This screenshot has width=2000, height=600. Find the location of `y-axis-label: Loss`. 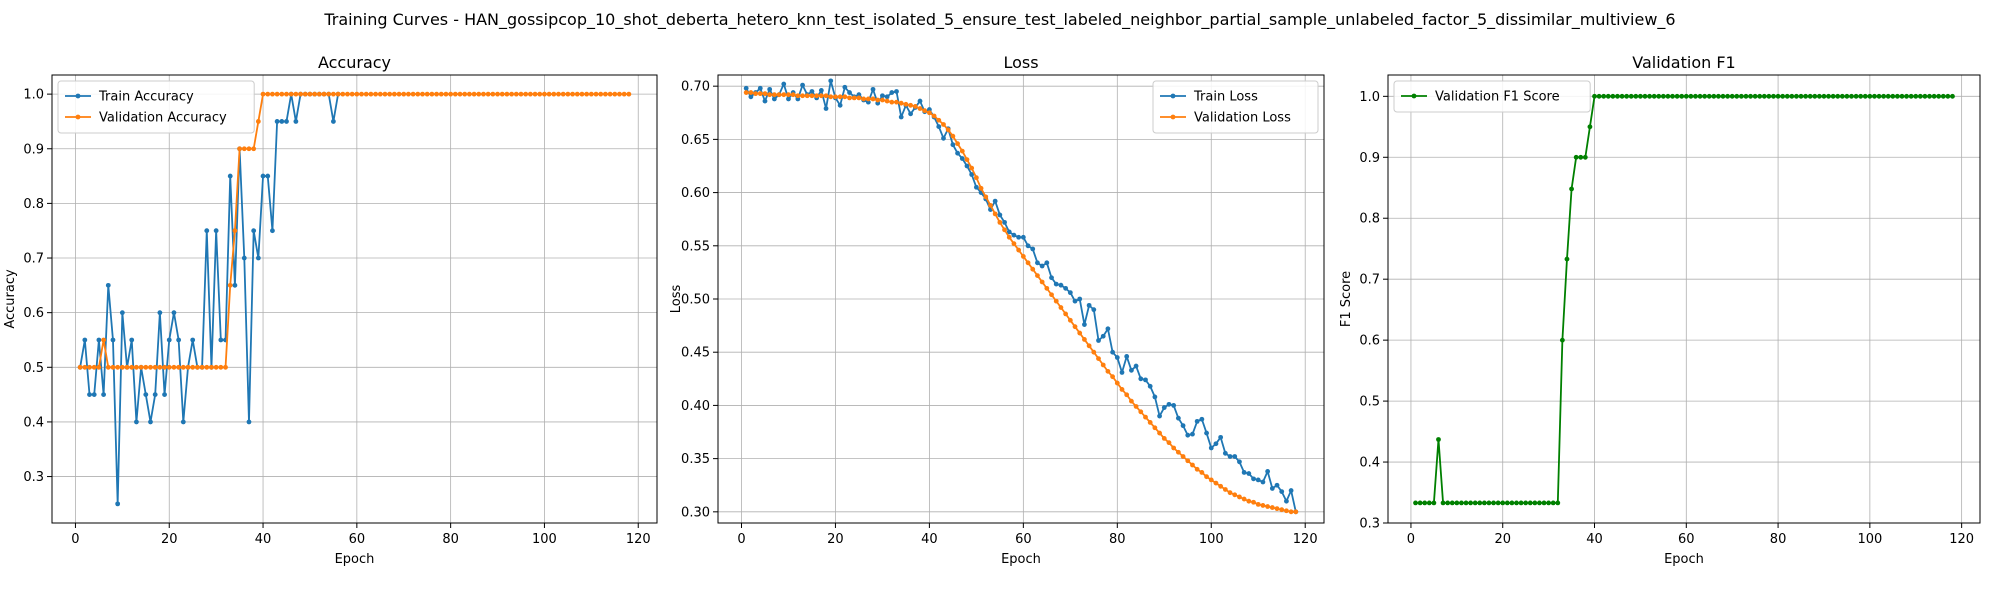

y-axis-label: Loss is located at coordinates (676, 299).